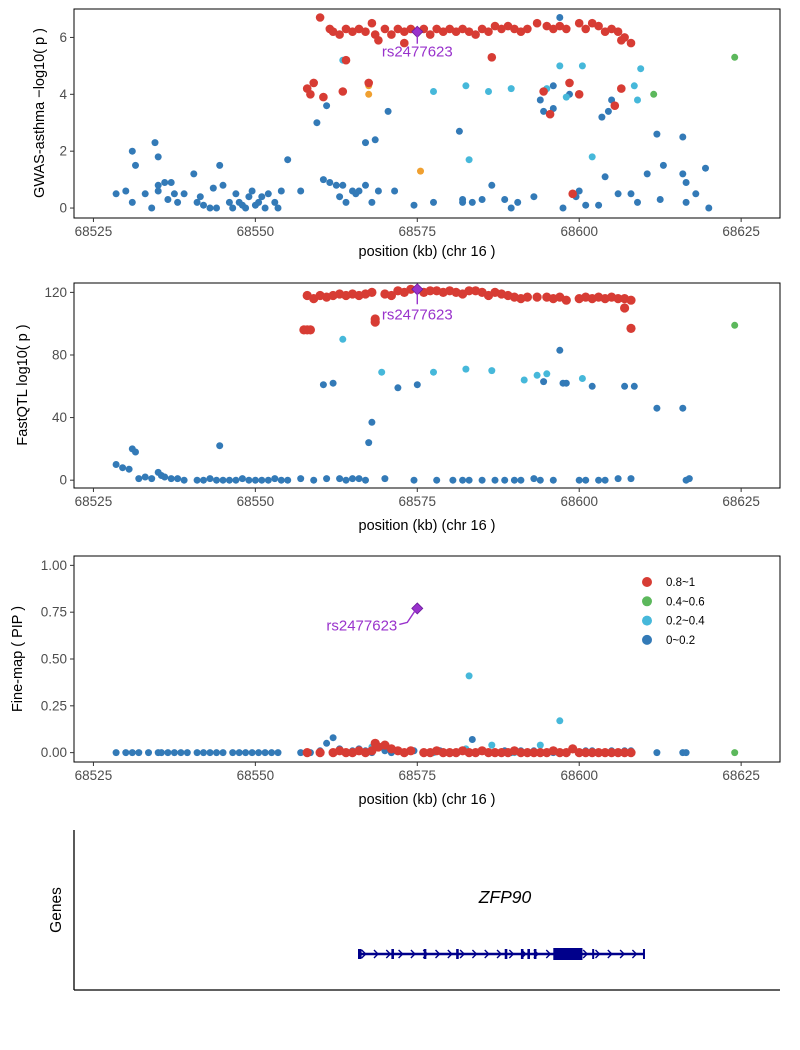 The height and width of the screenshot is (1050, 800). I want to click on y-tick-label: 120, so click(55, 292).